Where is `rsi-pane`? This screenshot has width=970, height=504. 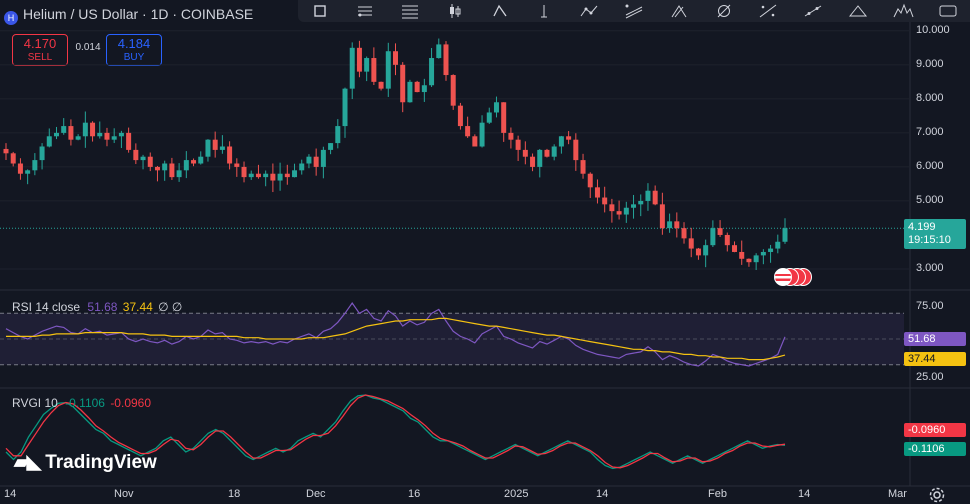 rsi-pane is located at coordinates (452, 334).